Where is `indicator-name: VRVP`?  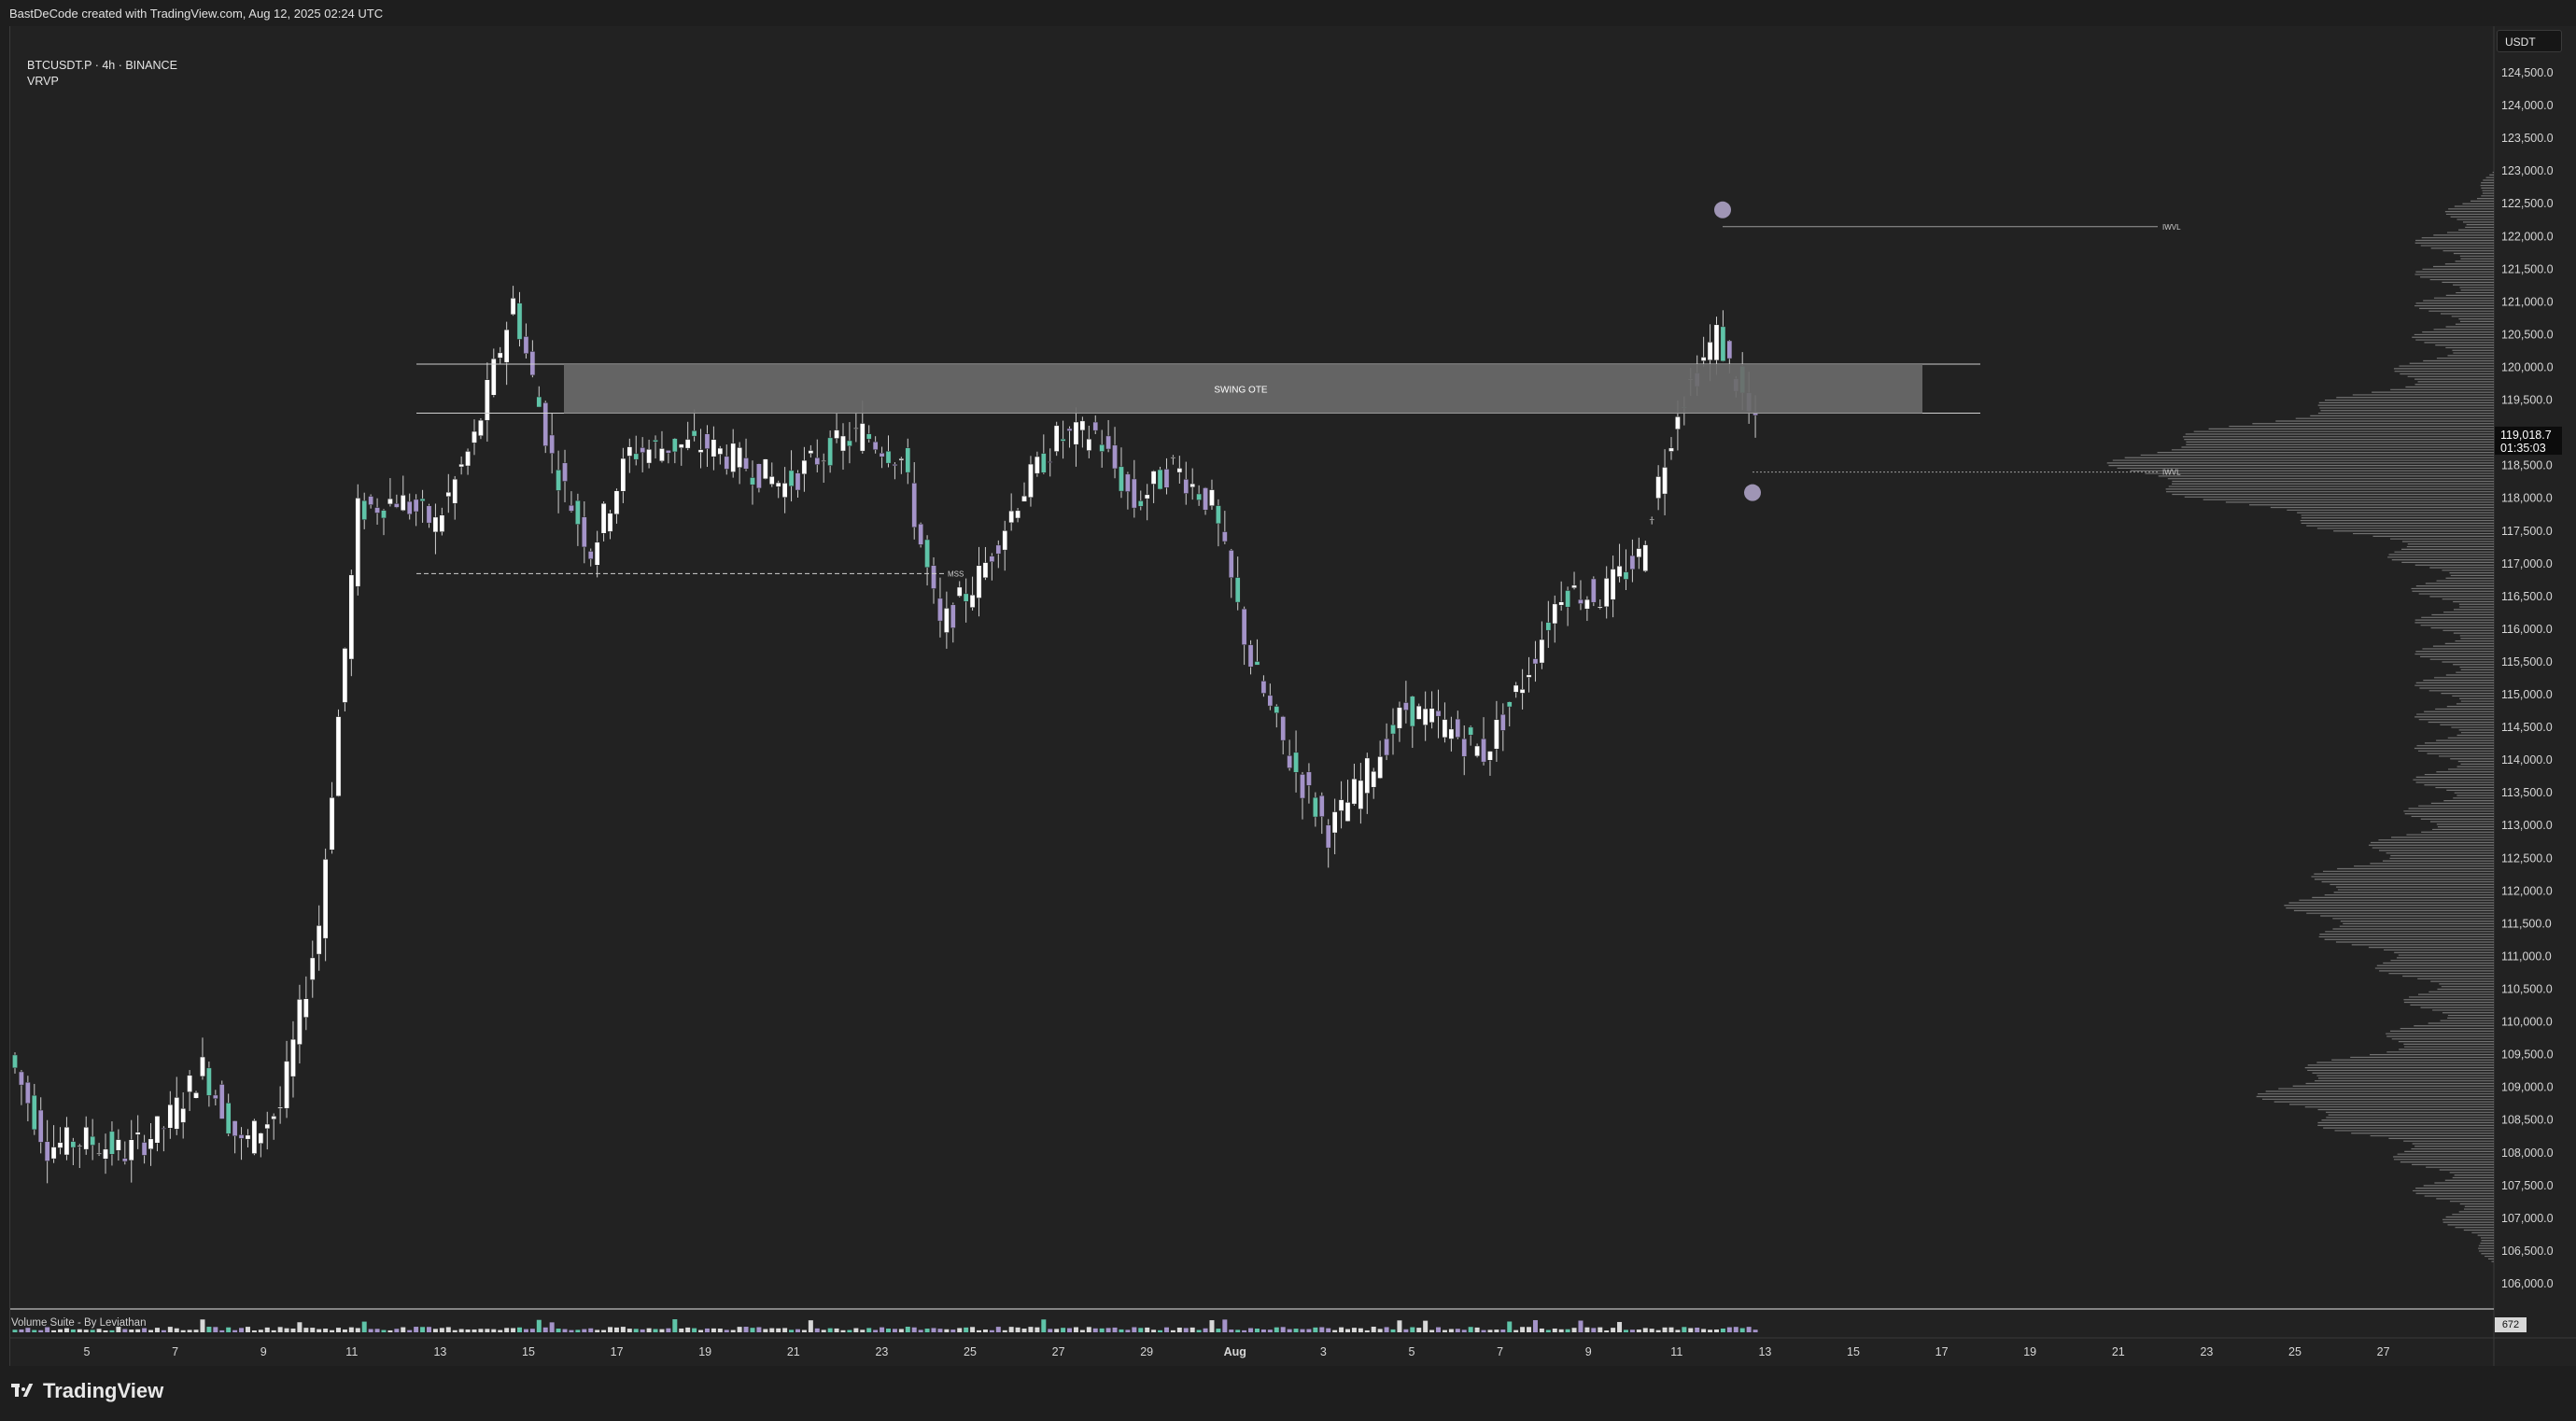
indicator-name: VRVP is located at coordinates (43, 81).